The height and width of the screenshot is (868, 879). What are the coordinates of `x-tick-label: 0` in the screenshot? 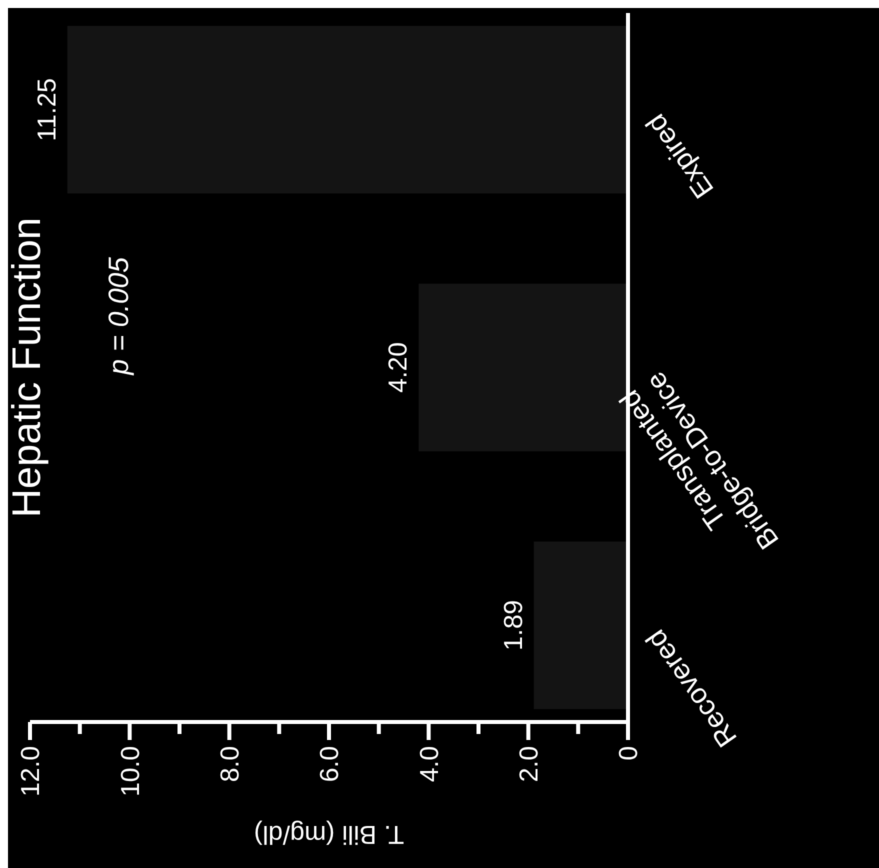 It's located at (628, 753).